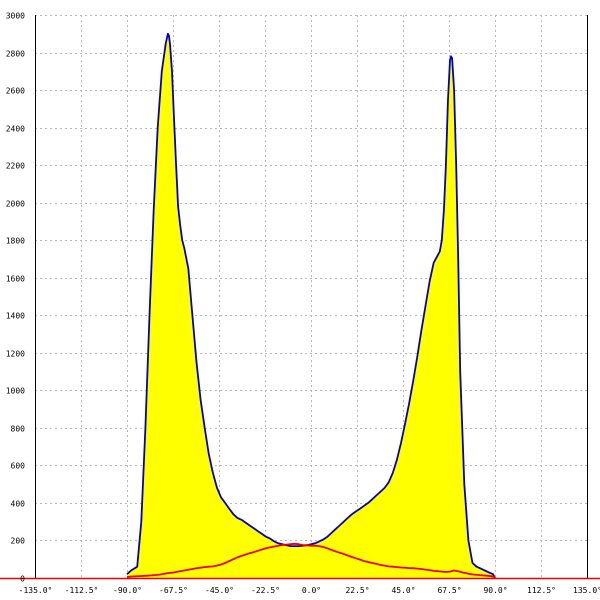 This screenshot has width=600, height=600. What do you see at coordinates (22, 579) in the screenshot?
I see `y-tick-label: 0` at bounding box center [22, 579].